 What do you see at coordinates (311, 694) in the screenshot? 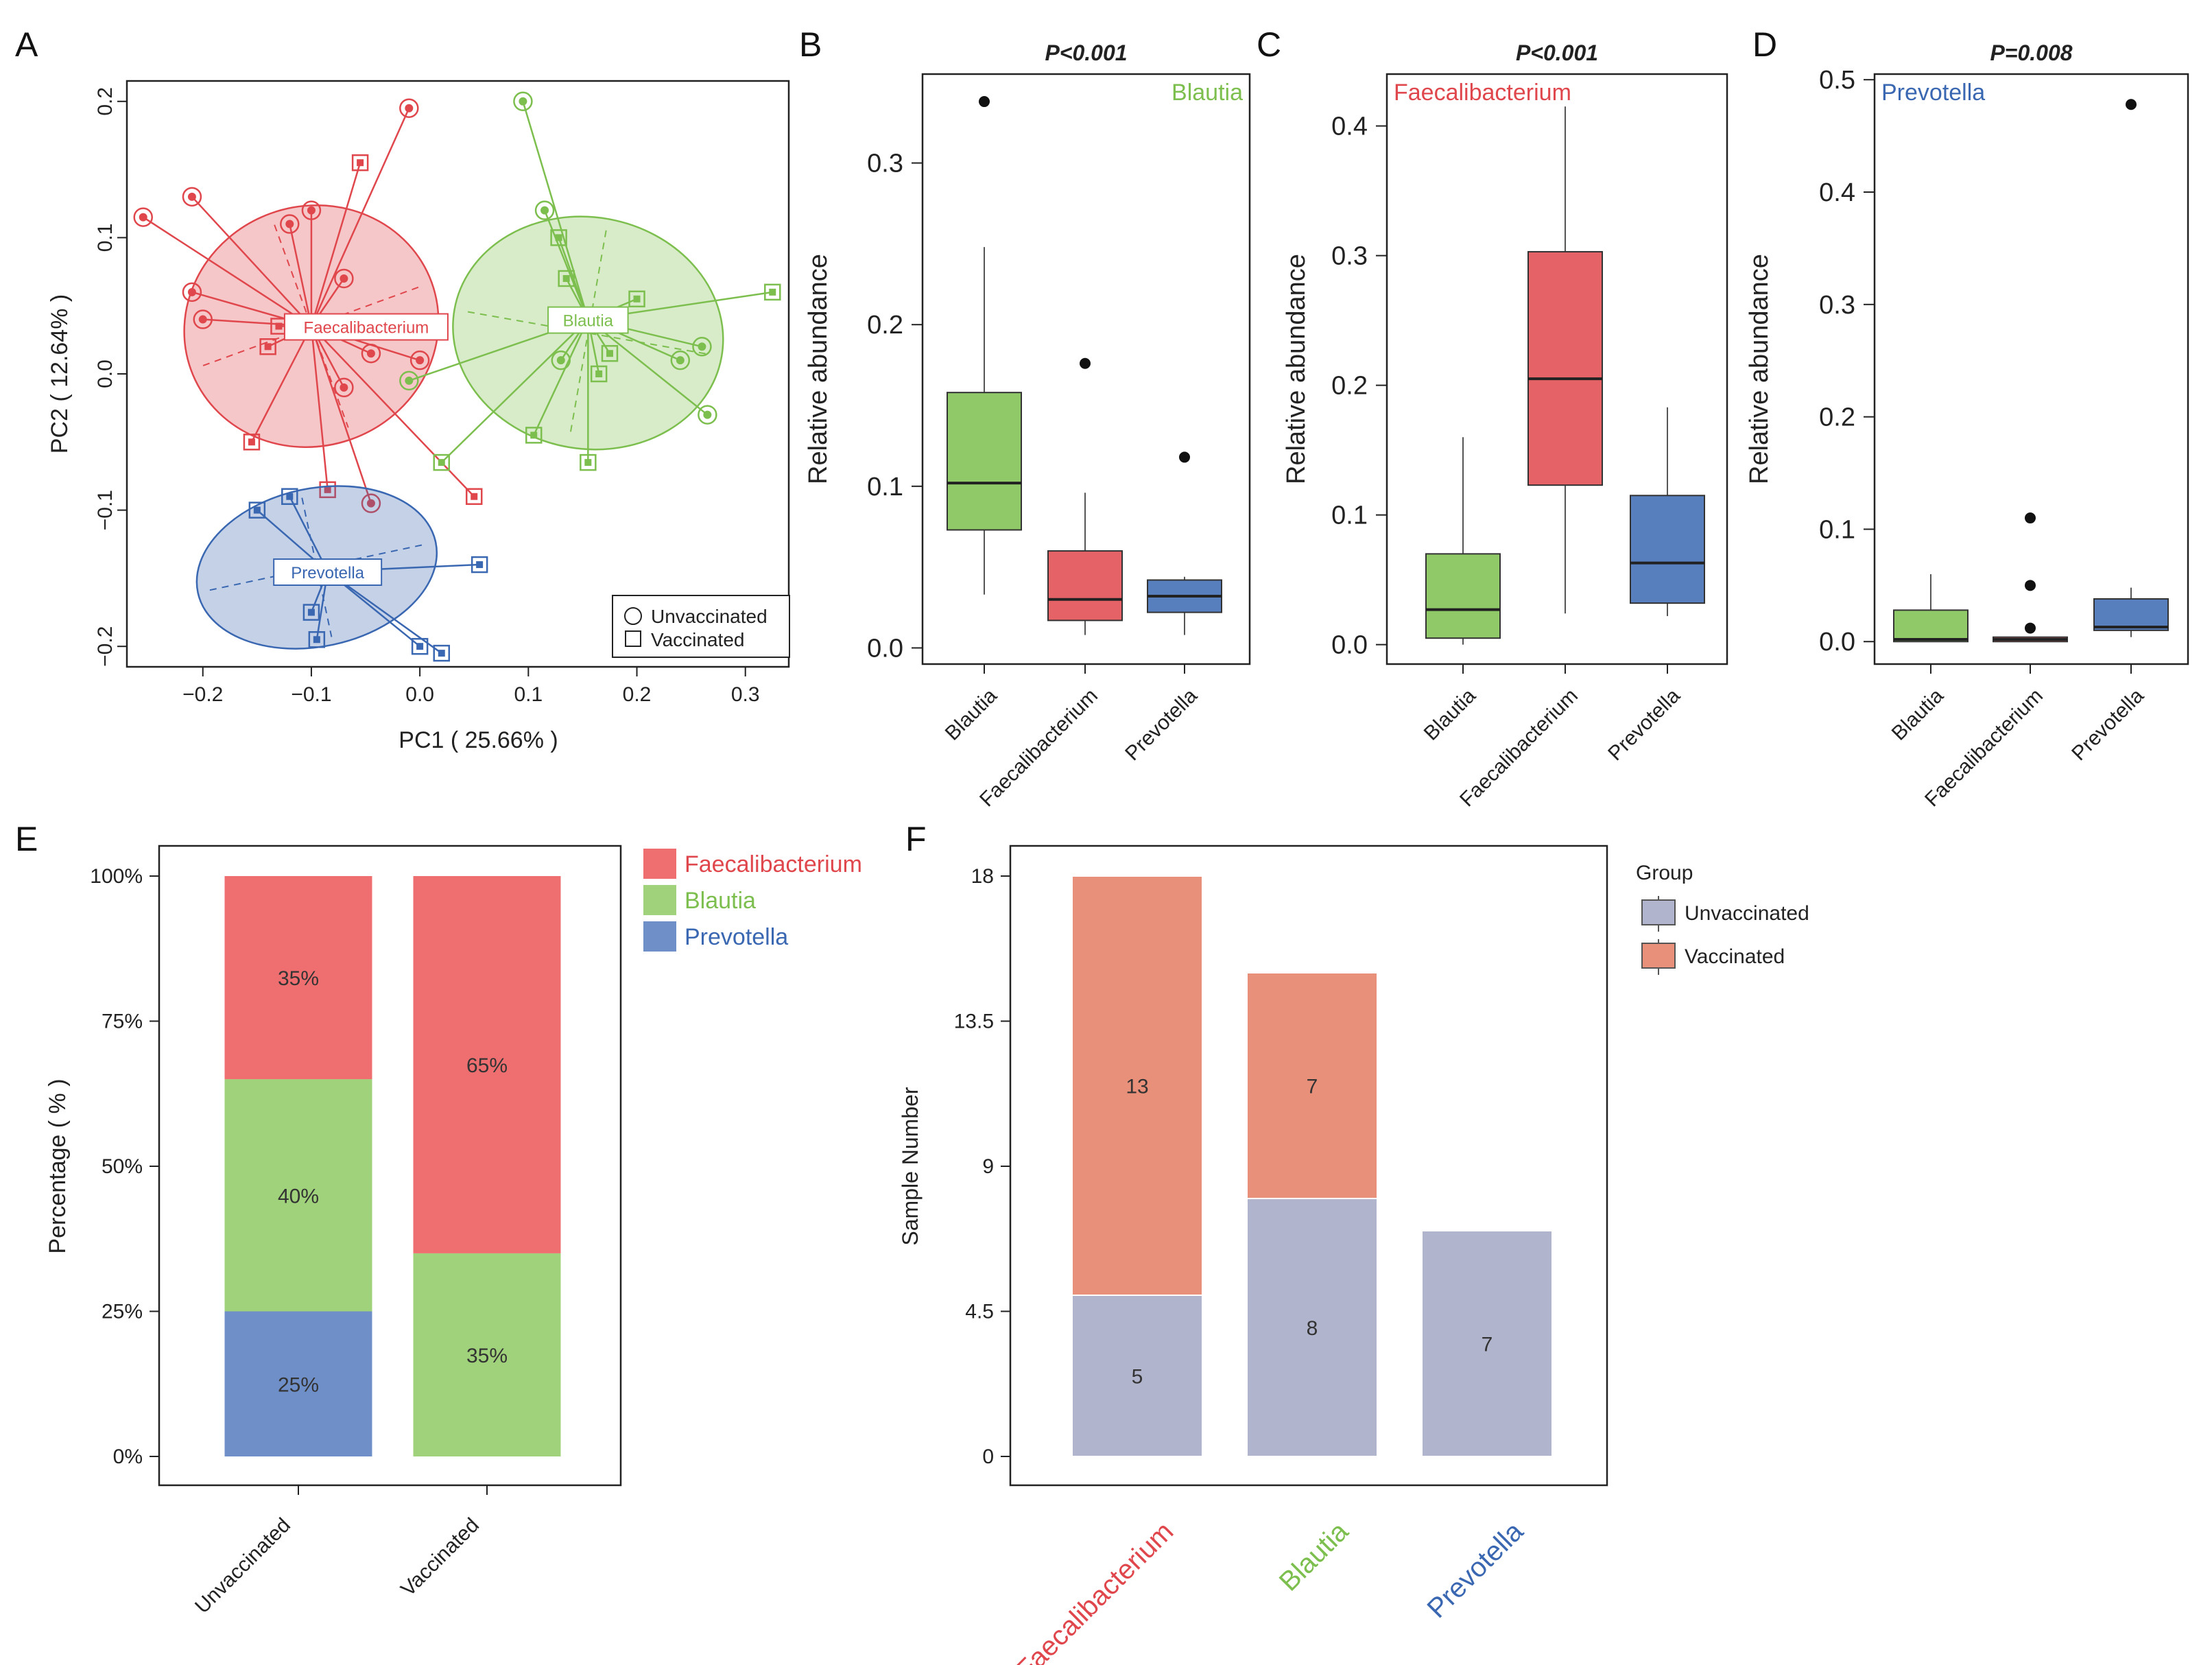
I see `x-tick-label: −0.1` at bounding box center [311, 694].